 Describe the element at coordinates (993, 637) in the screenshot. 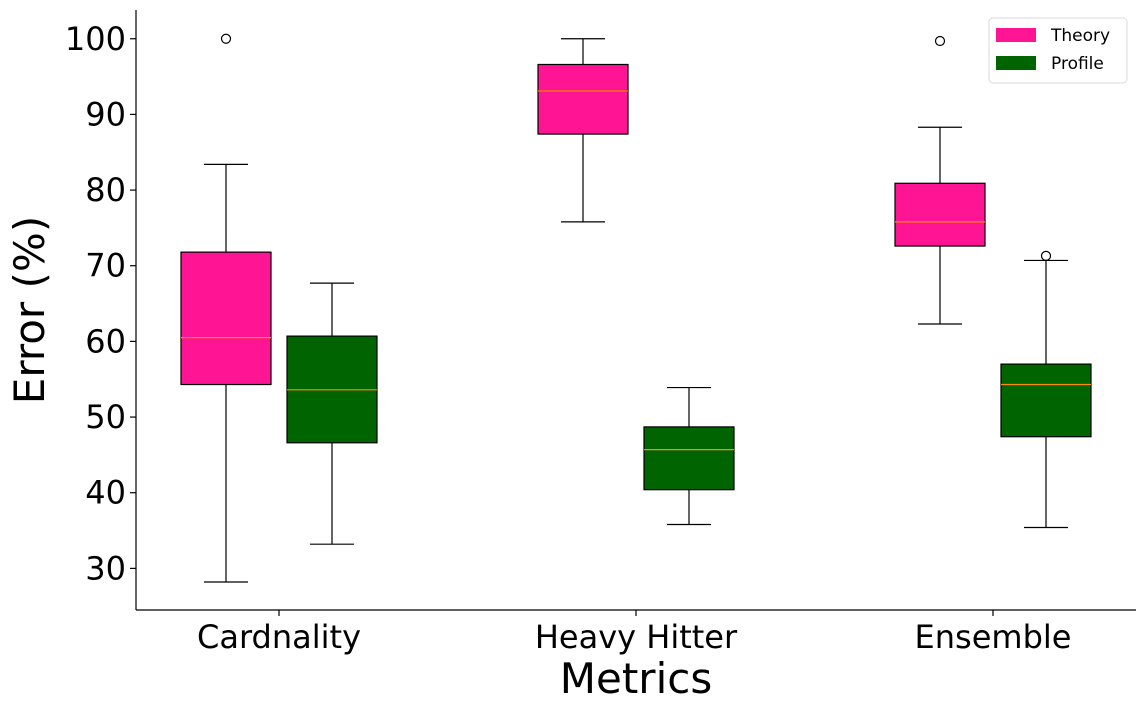

I see `x-tick-label: Ensemble` at that location.